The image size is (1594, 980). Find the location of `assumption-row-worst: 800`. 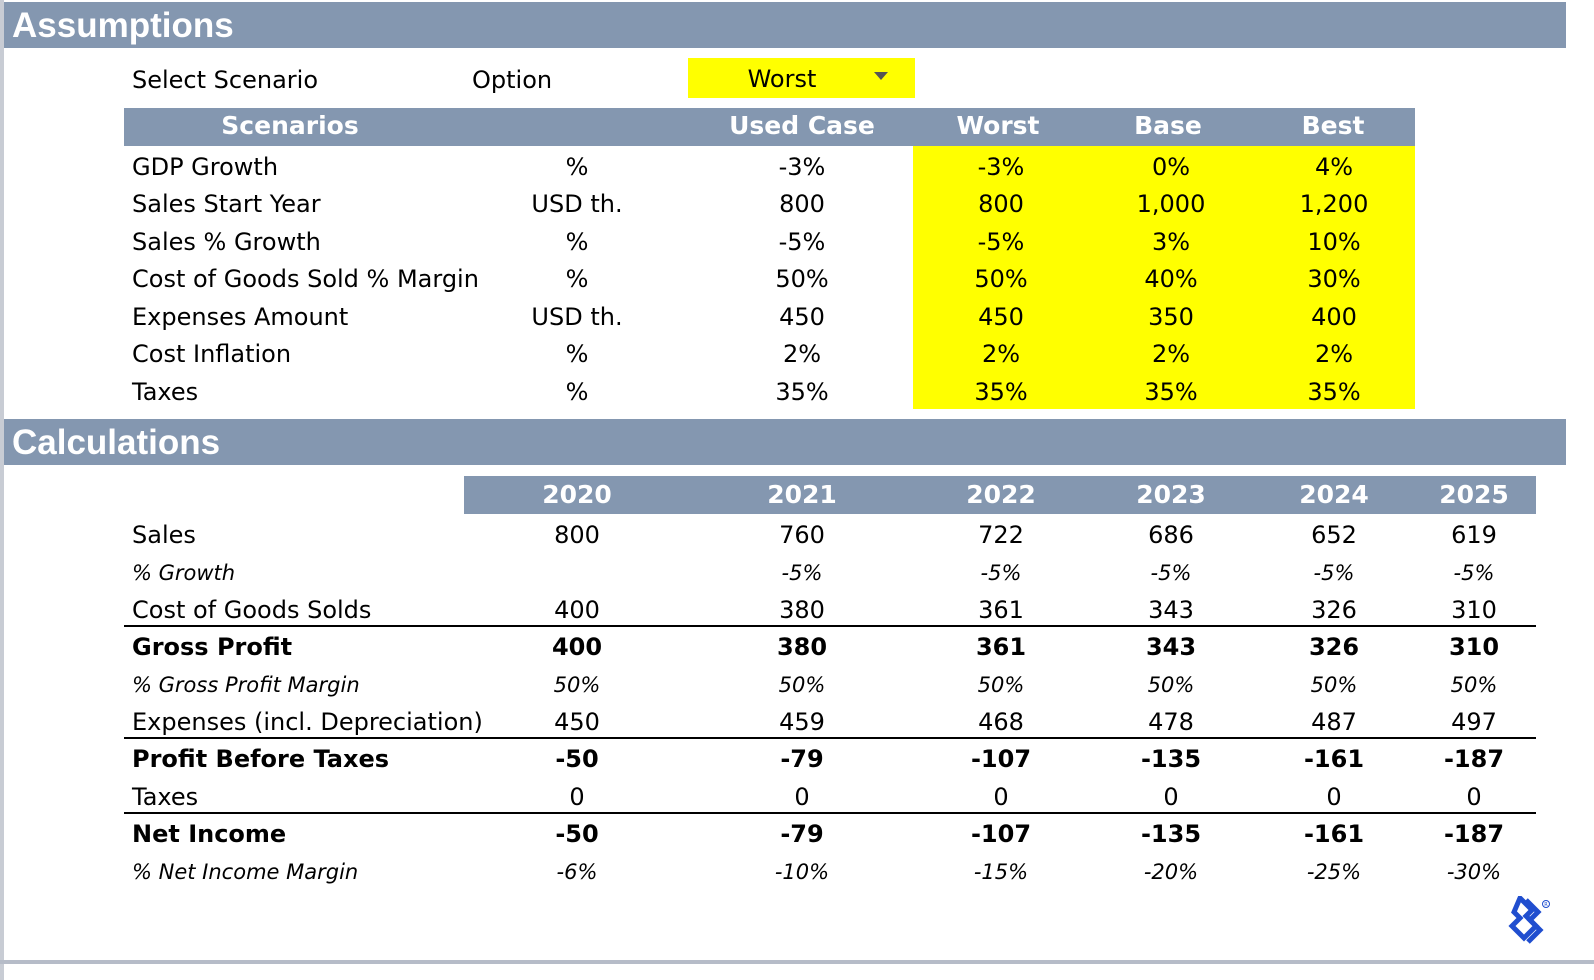

assumption-row-worst: 800 is located at coordinates (1001, 204).